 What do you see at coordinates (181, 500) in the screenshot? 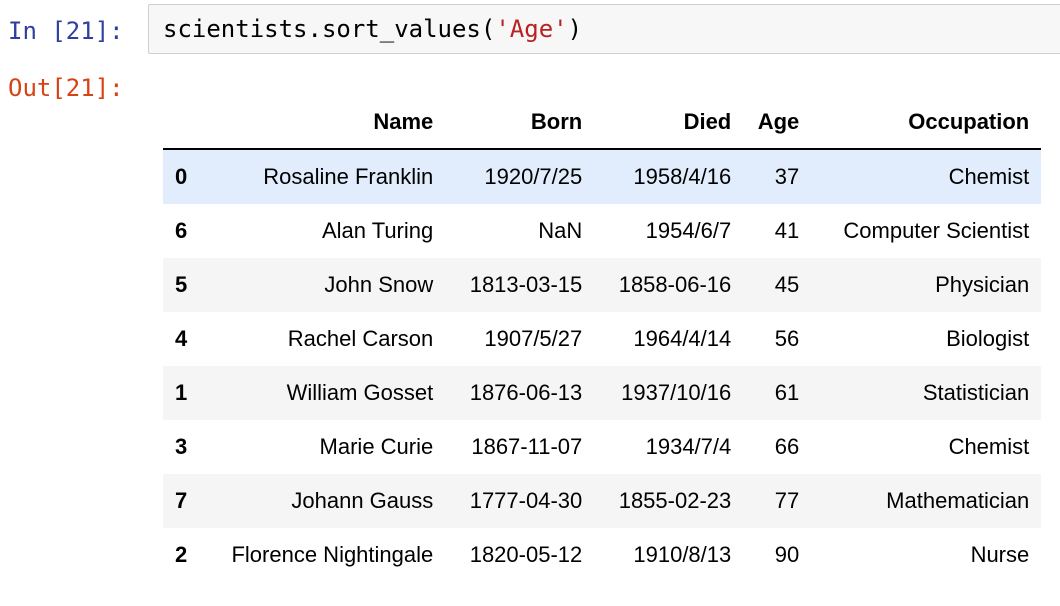
I see `row-index: 7` at bounding box center [181, 500].